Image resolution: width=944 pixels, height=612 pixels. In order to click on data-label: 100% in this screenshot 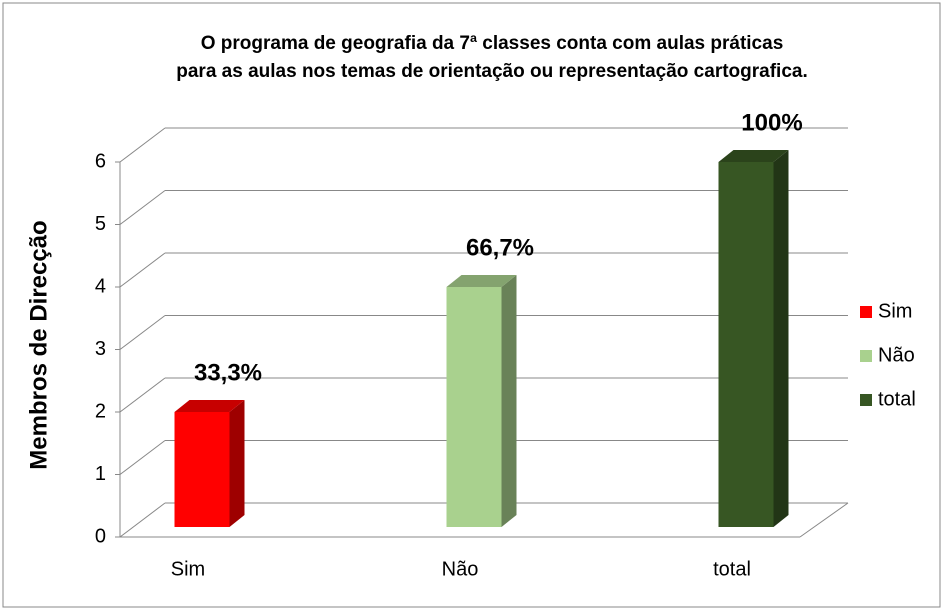, I will do `click(771, 122)`.